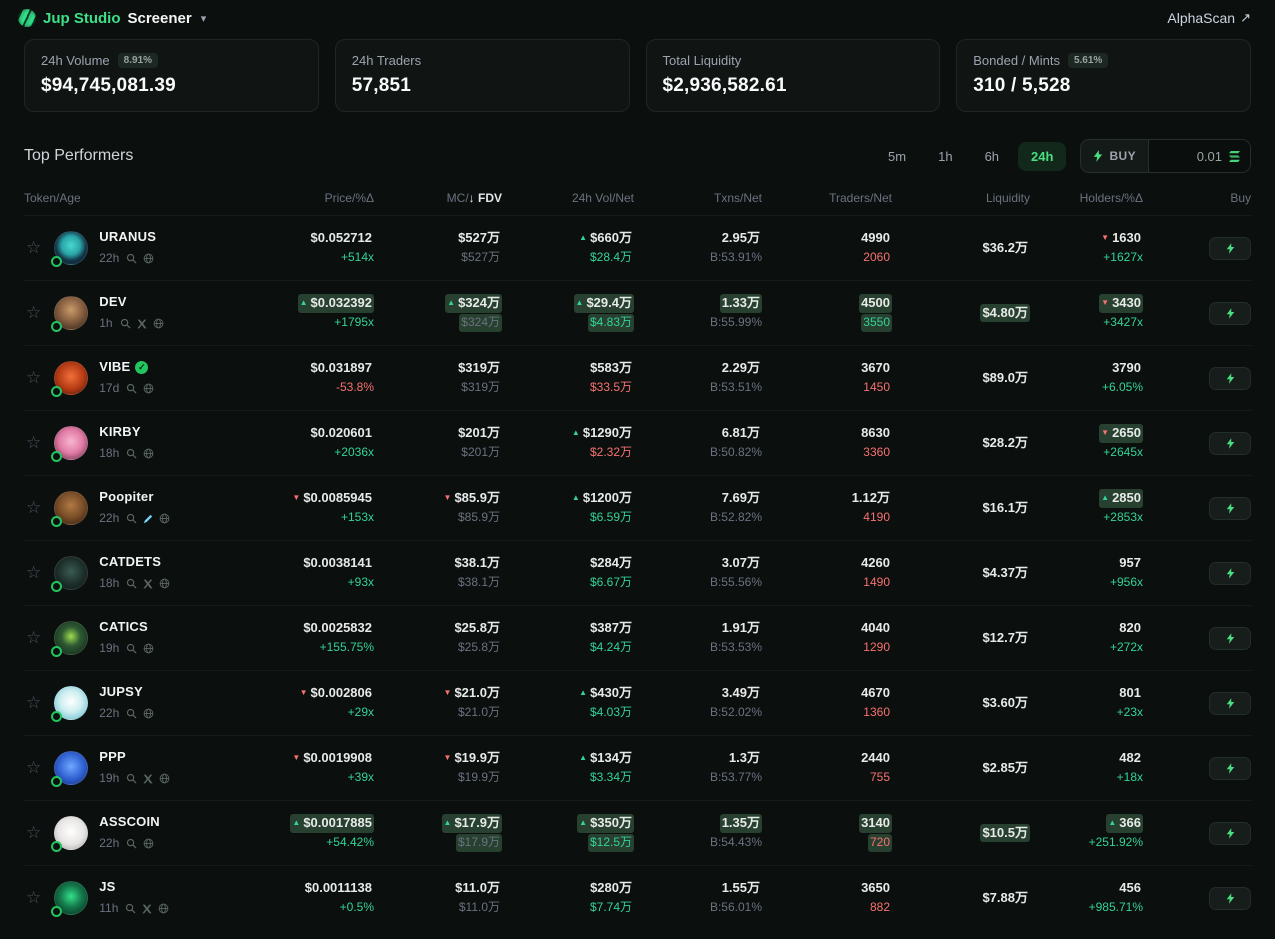 The image size is (1275, 939). Describe the element at coordinates (478, 517) in the screenshot. I see `fdv-value: $85.9万` at that location.